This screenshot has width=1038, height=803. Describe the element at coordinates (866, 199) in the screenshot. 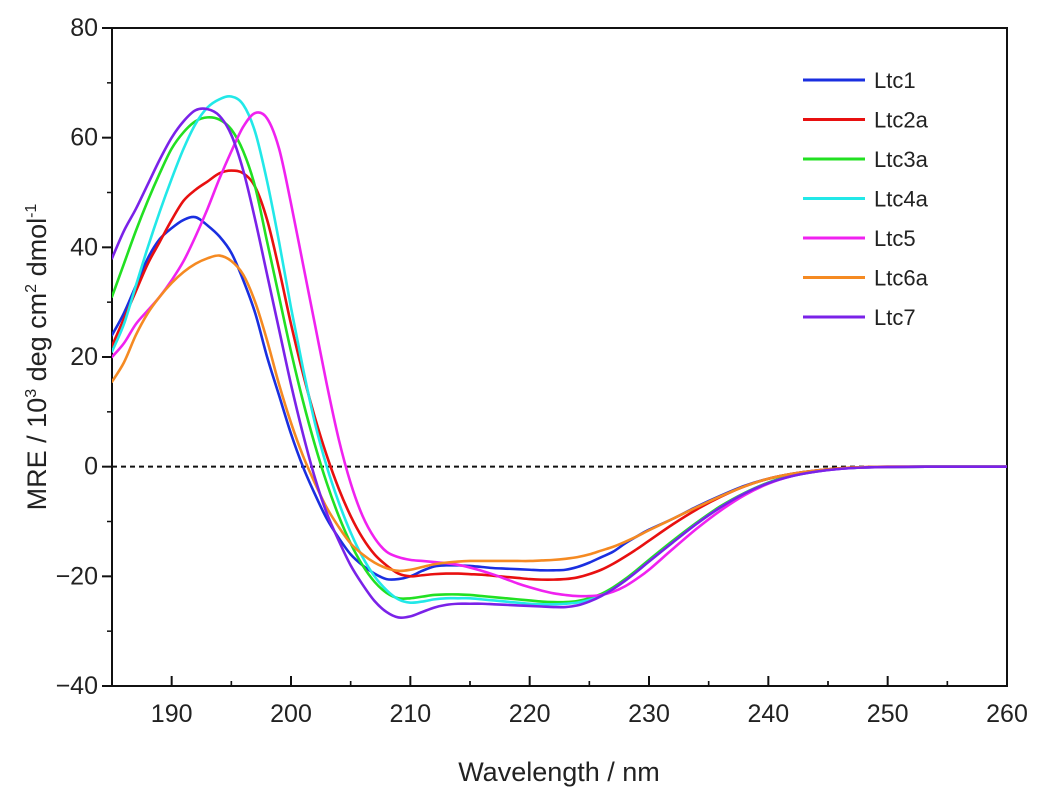

I see `legend: Ltc1 Ltc2a Ltc3a Ltc4a Ltc5 Ltc6a Ltc7` at that location.